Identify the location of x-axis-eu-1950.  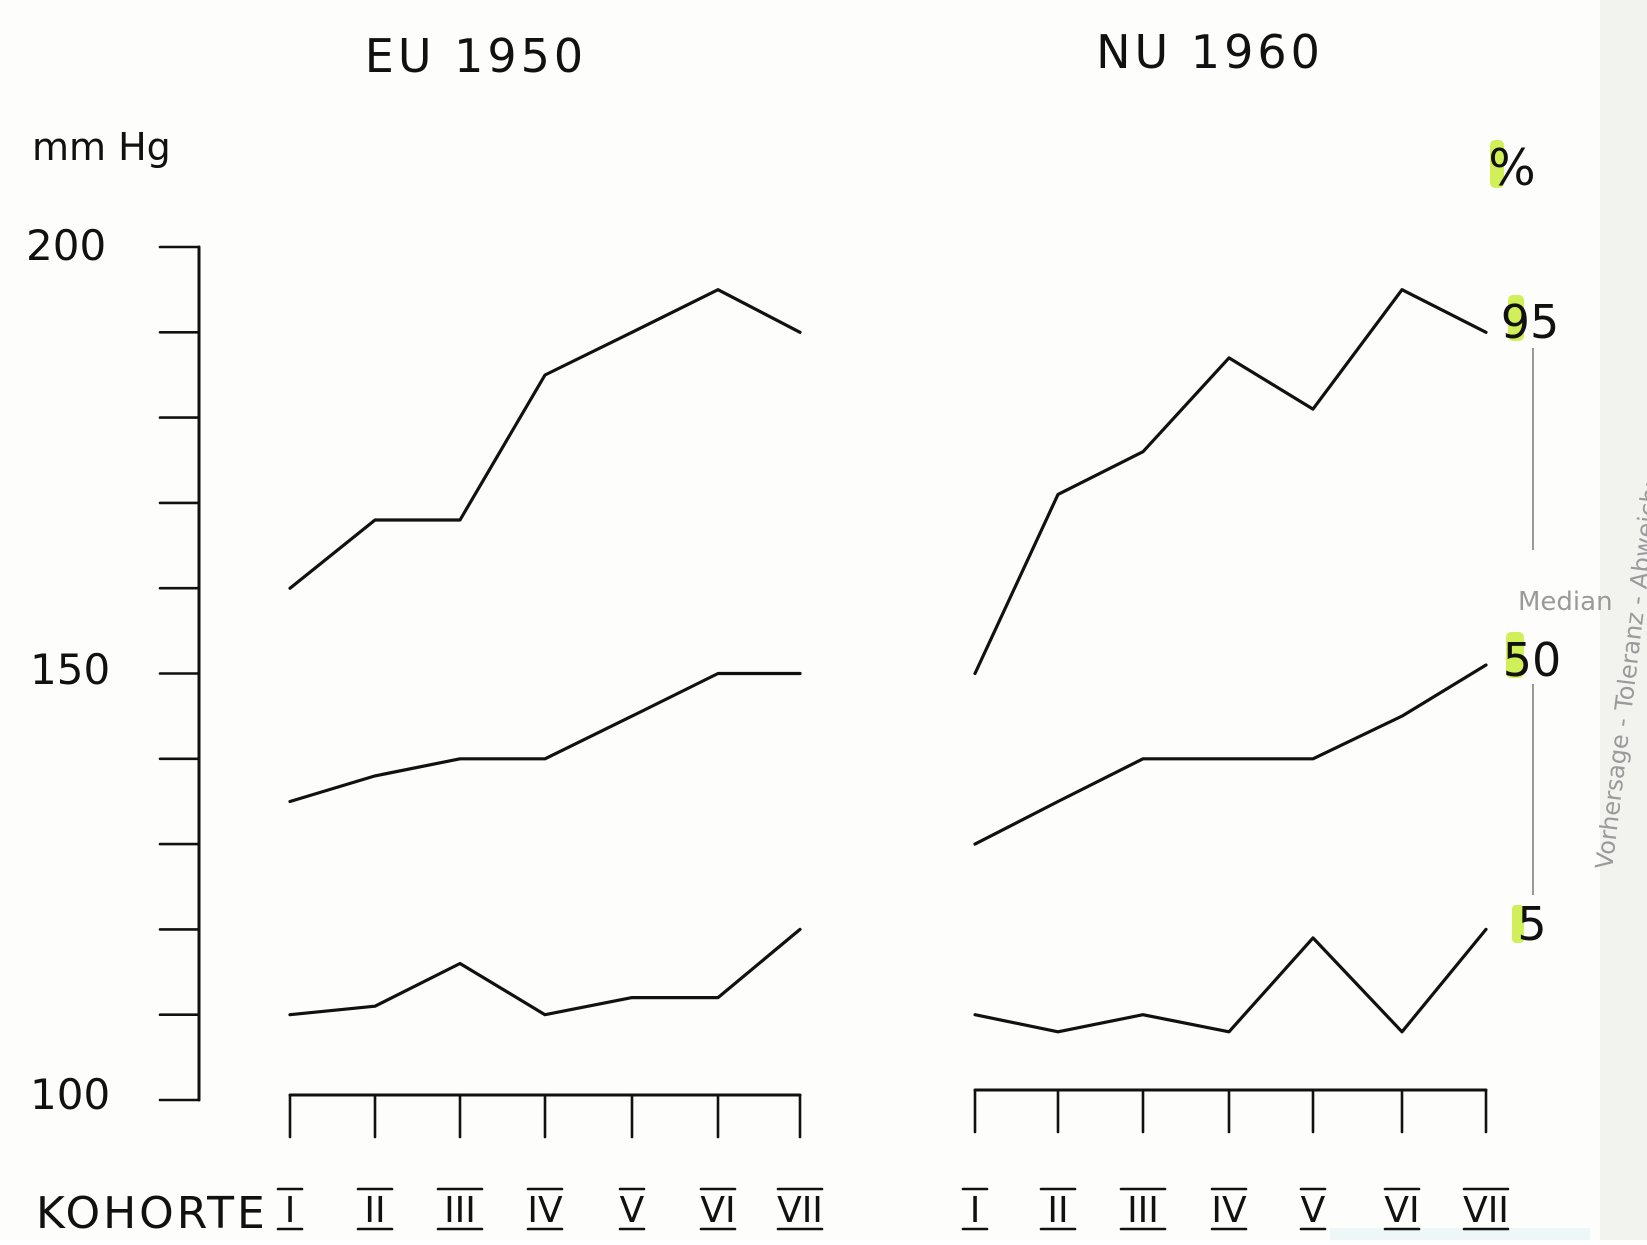
(545, 1116).